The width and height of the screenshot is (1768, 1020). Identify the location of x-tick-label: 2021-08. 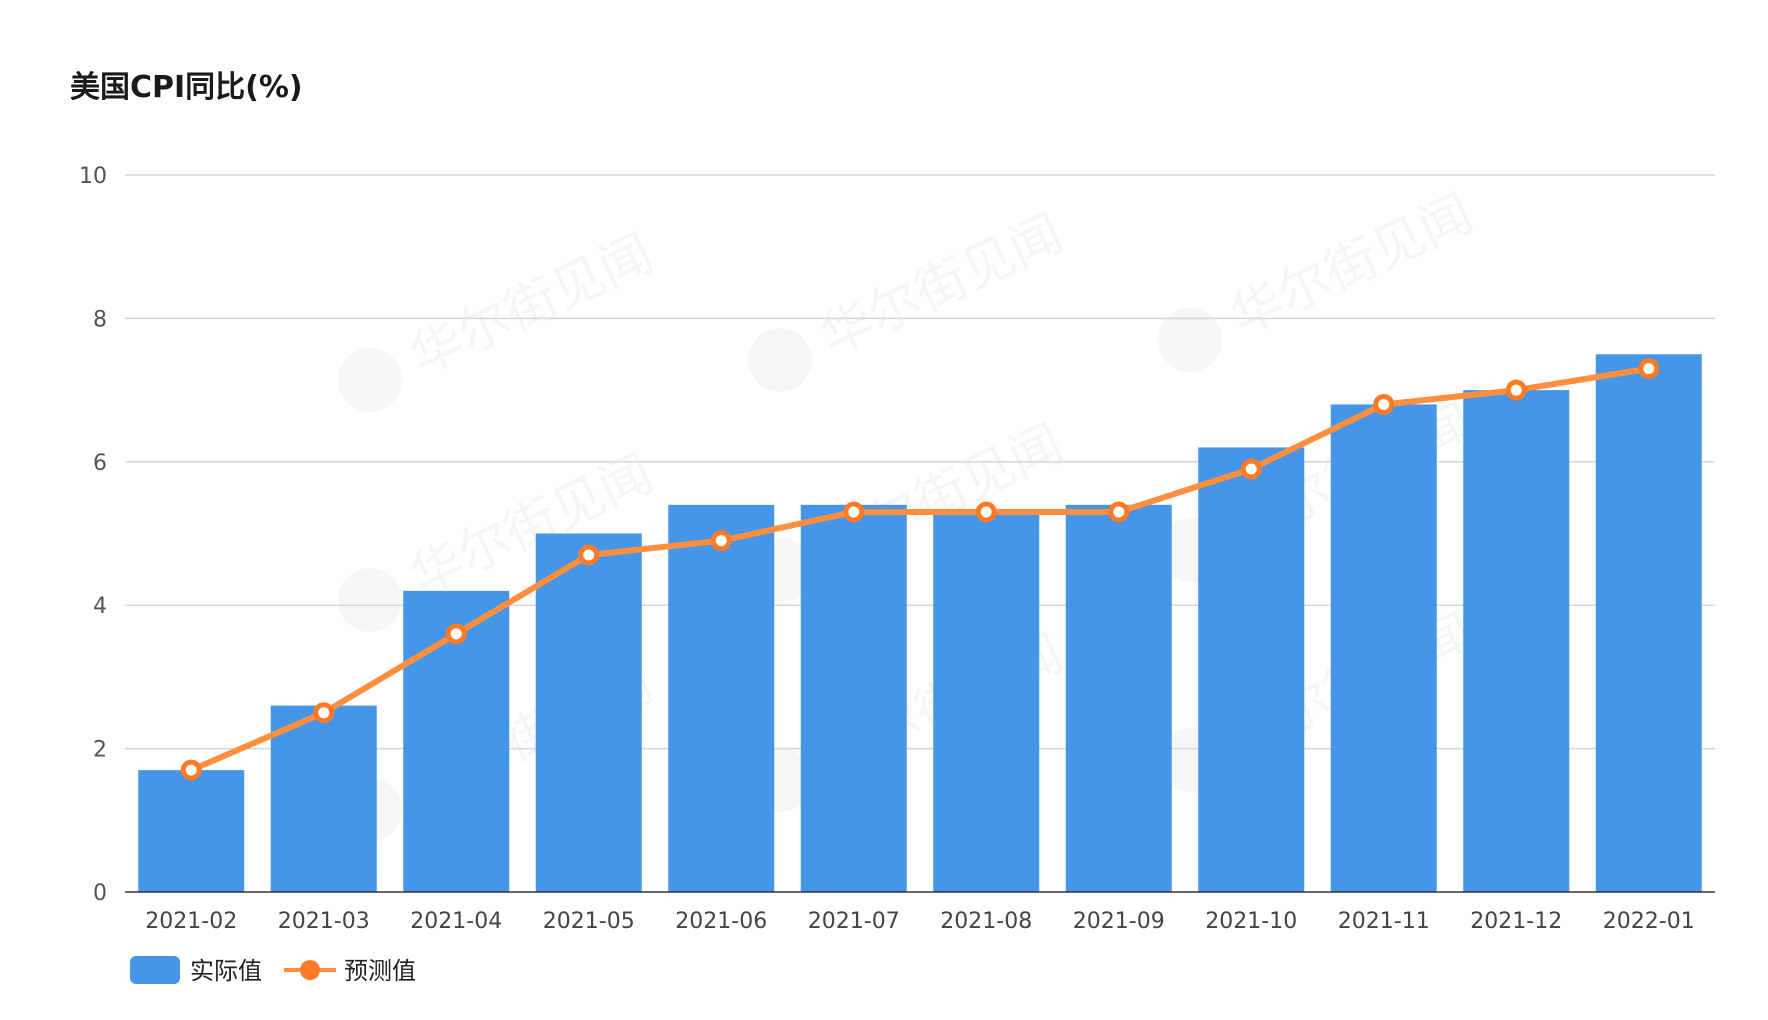
(986, 921).